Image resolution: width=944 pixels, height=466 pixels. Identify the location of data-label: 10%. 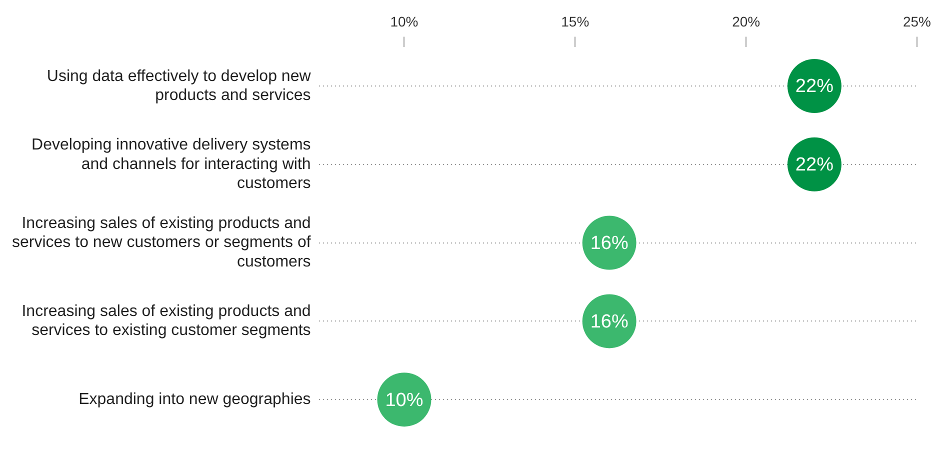
(404, 400).